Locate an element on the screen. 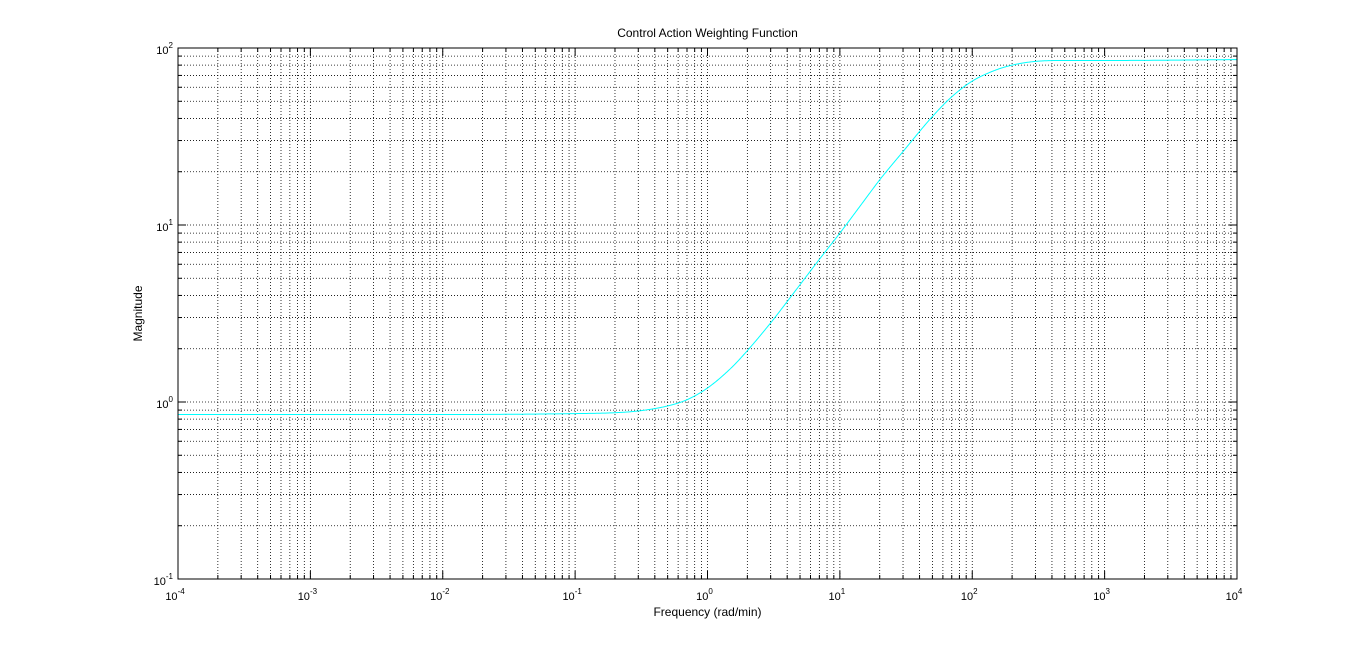 The image size is (1367, 651). x-tick-label: 10⁰ is located at coordinates (704, 595).